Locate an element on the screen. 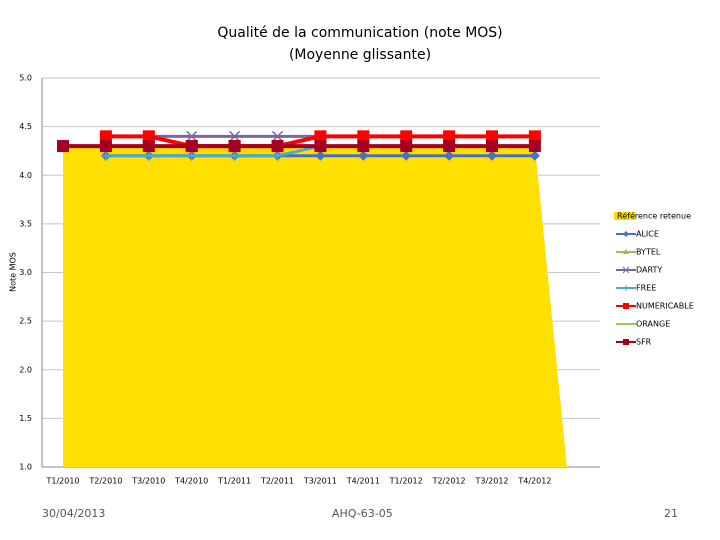  chart-title: Qualité de la communication (note MOS) is located at coordinates (359, 33).